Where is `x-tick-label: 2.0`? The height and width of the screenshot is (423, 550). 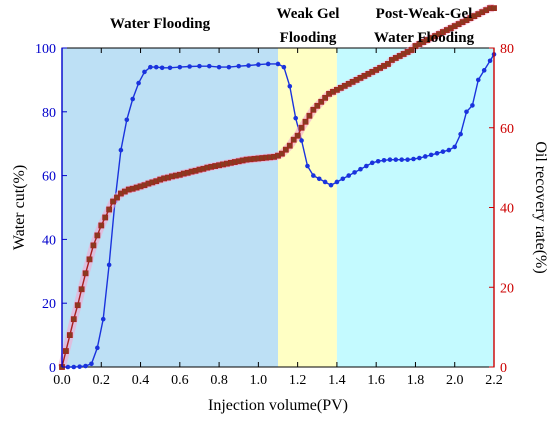 x-tick-label: 2.0 is located at coordinates (455, 380).